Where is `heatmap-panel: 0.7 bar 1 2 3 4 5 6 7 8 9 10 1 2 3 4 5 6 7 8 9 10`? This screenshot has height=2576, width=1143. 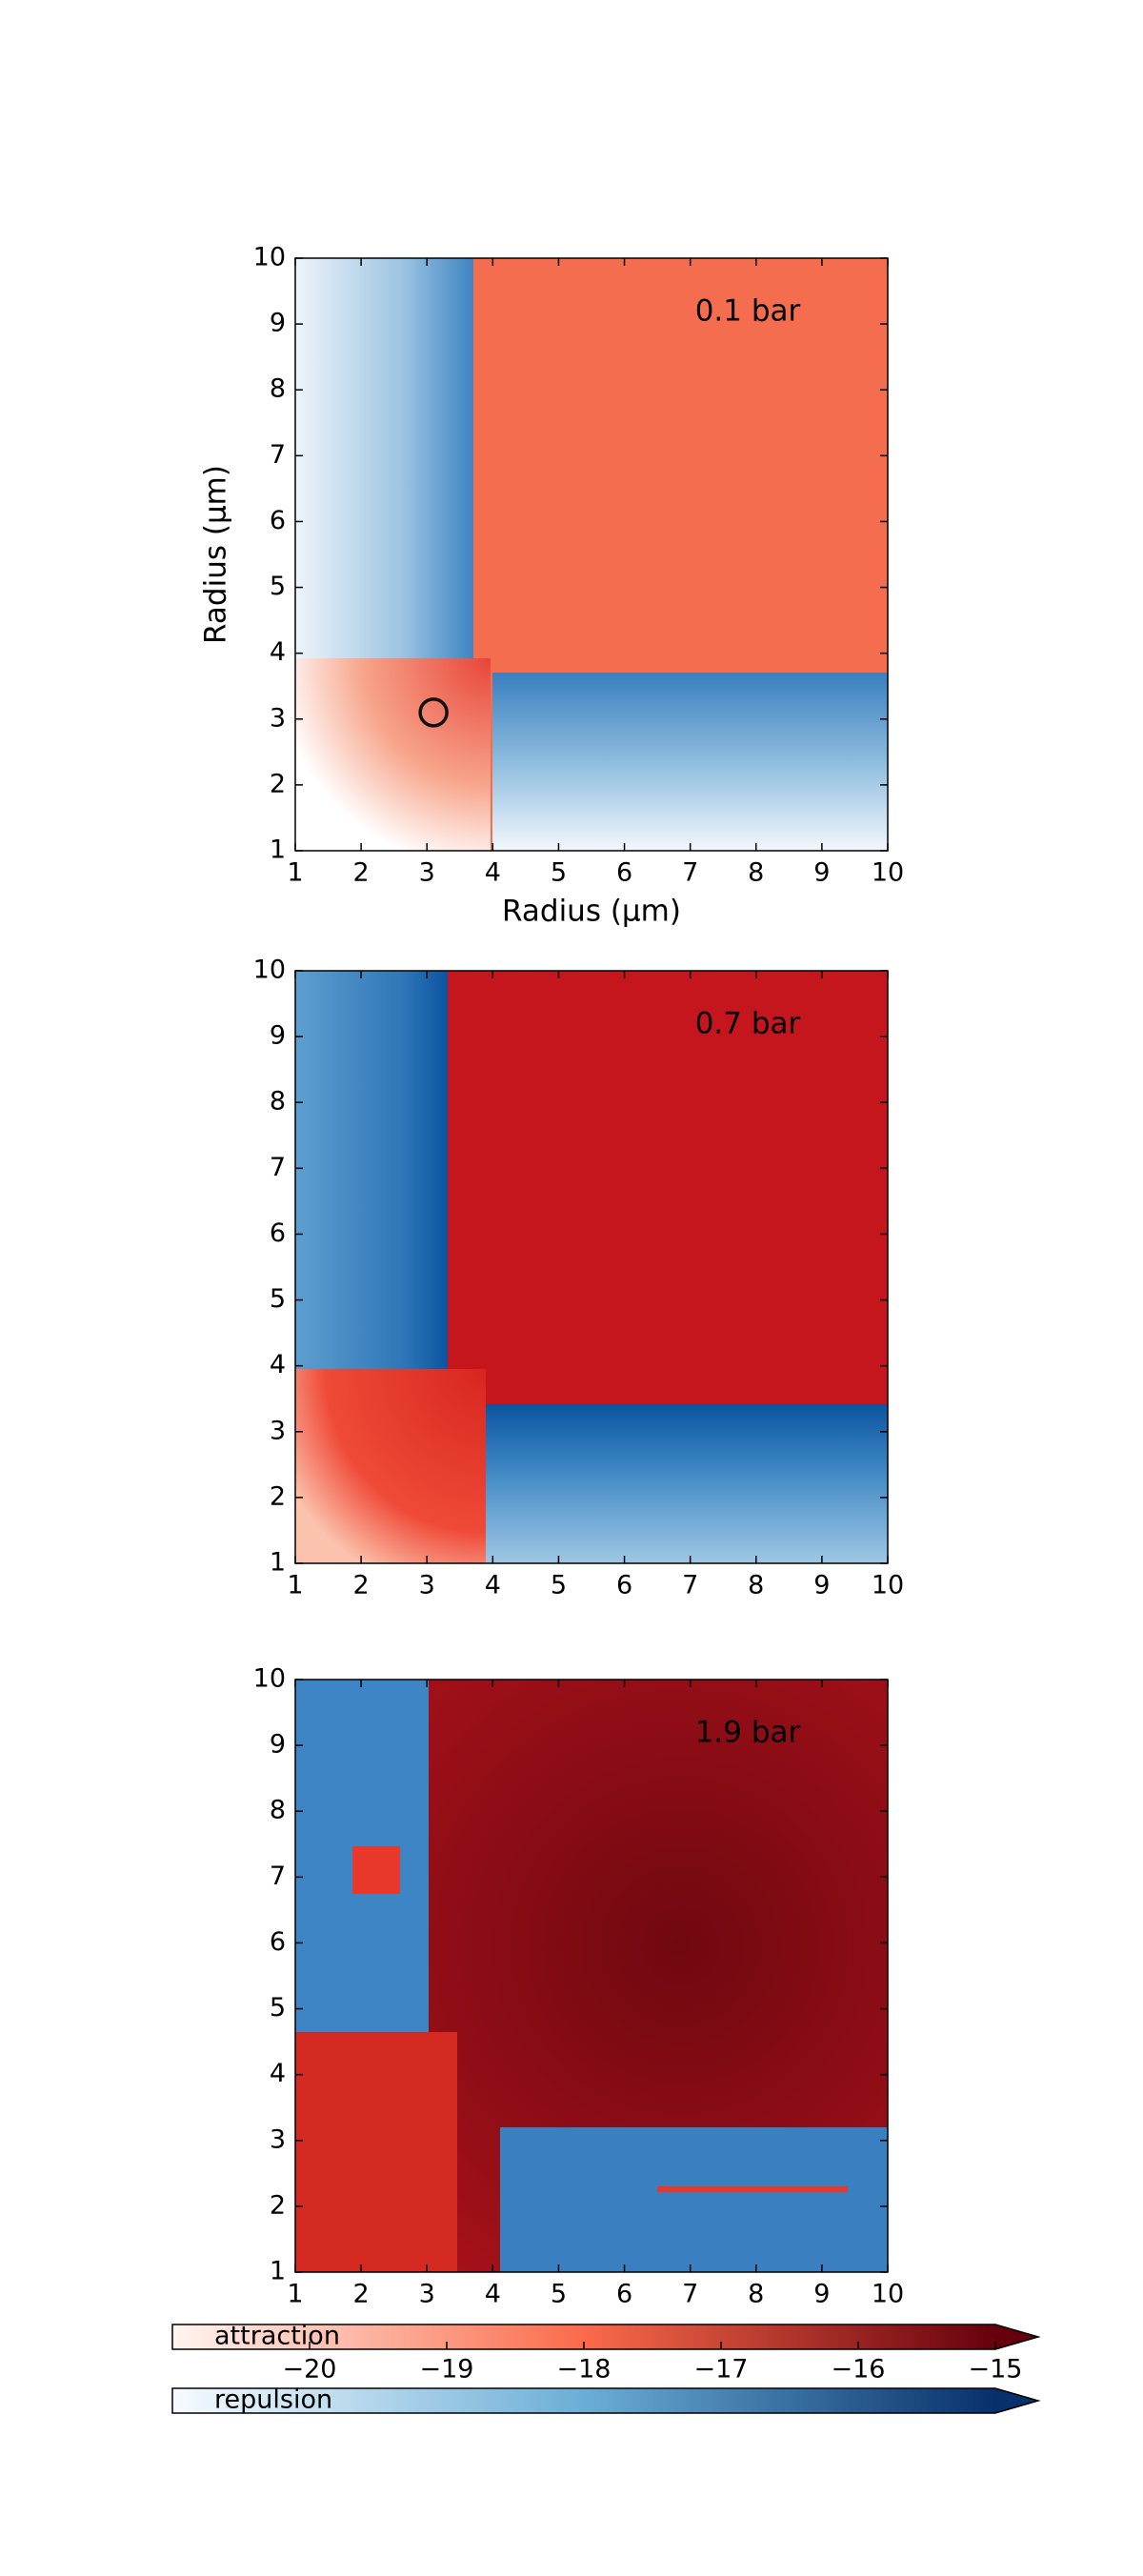
heatmap-panel: 0.7 bar 1 2 3 4 5 6 7 8 9 10 1 2 3 4 5 6 7 8 9 10 is located at coordinates (579, 1278).